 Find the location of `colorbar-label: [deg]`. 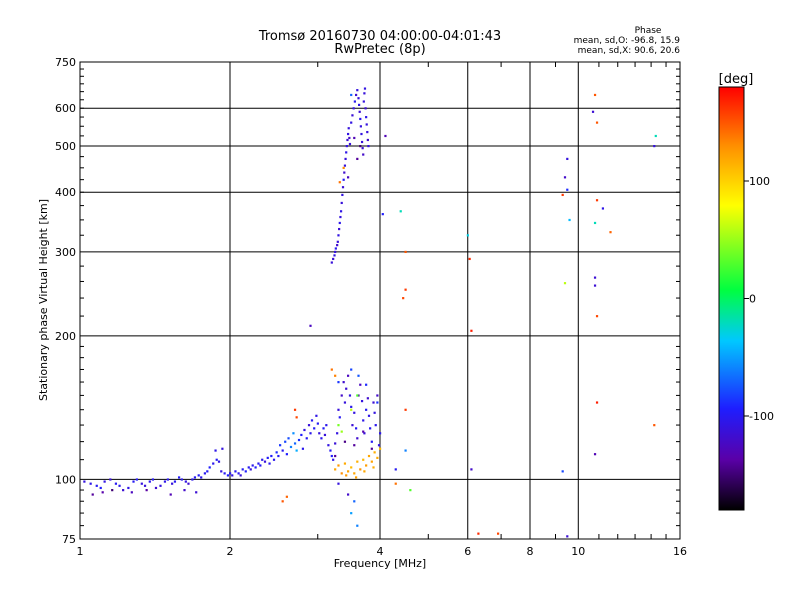

colorbar-label: [deg] is located at coordinates (736, 79).